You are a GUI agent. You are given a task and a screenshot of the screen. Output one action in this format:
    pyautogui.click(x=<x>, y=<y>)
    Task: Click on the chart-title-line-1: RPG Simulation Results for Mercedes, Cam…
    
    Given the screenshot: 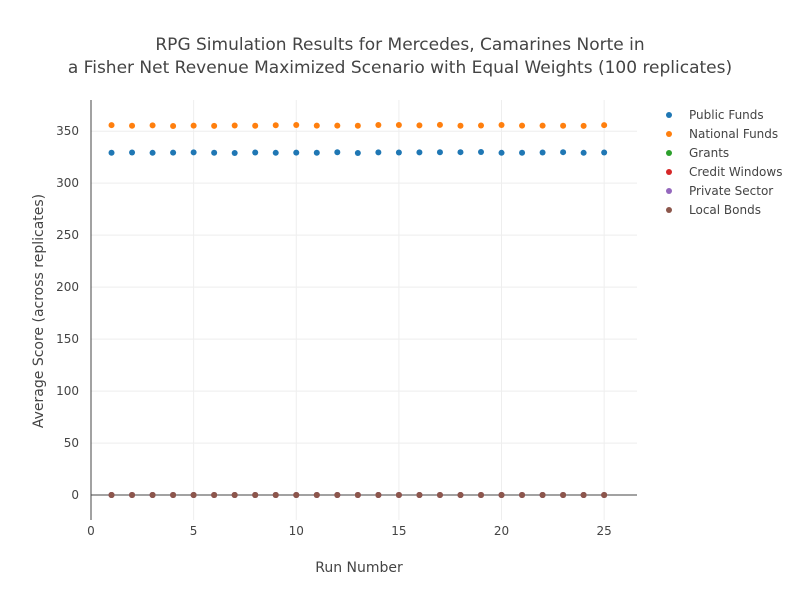 What is the action you would take?
    pyautogui.click(x=399, y=45)
    